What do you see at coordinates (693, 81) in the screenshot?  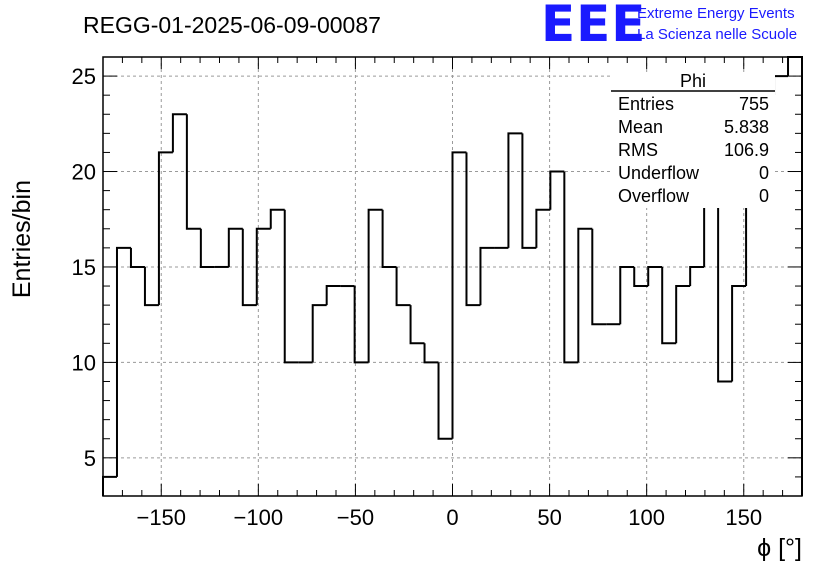 I see `stats-box-title: Phi` at bounding box center [693, 81].